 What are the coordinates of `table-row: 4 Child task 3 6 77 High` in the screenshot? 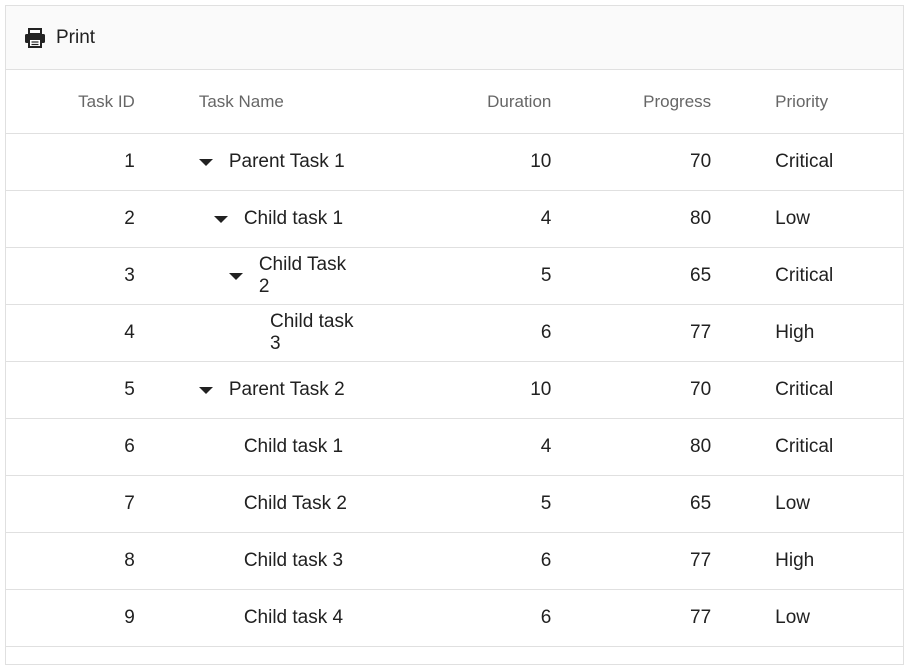 It's located at (454, 333).